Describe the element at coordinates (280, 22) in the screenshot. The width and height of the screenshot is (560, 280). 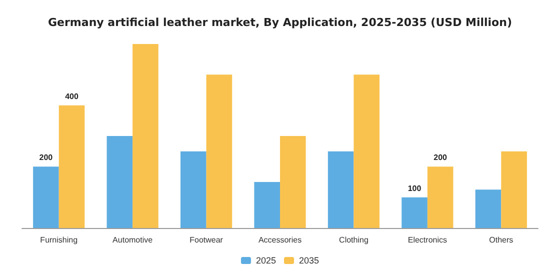
I see `chart-title: Germany artificial leather market, By Application, 2025-2035 (USD Million)` at that location.